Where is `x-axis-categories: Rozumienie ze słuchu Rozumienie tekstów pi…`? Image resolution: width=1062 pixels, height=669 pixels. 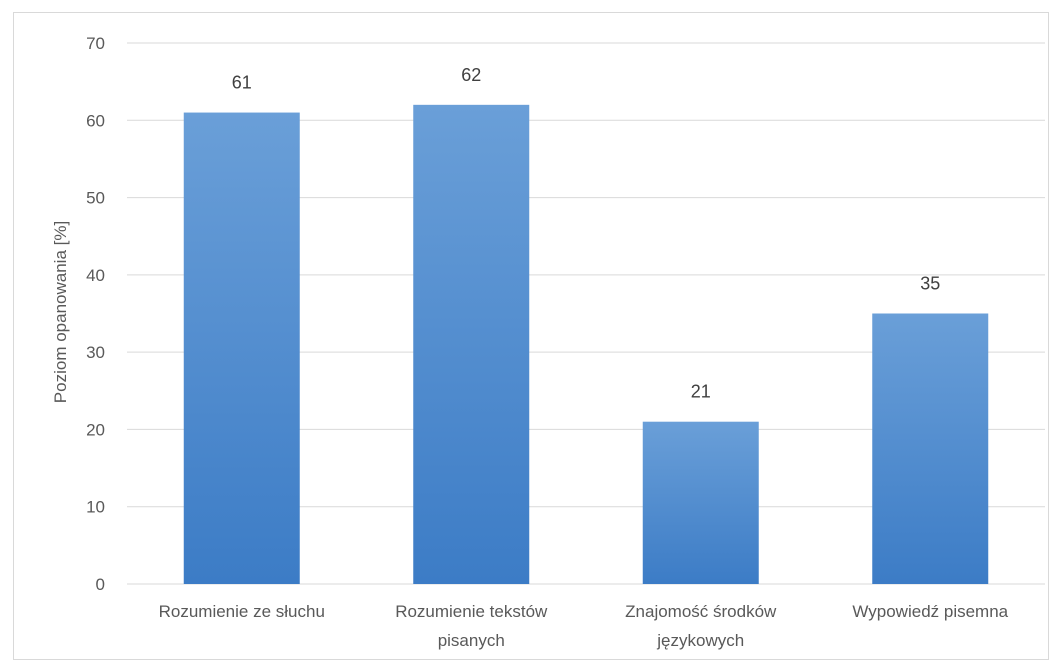
x-axis-categories: Rozumienie ze słuchu Rozumienie tekstów pi… is located at coordinates (584, 626).